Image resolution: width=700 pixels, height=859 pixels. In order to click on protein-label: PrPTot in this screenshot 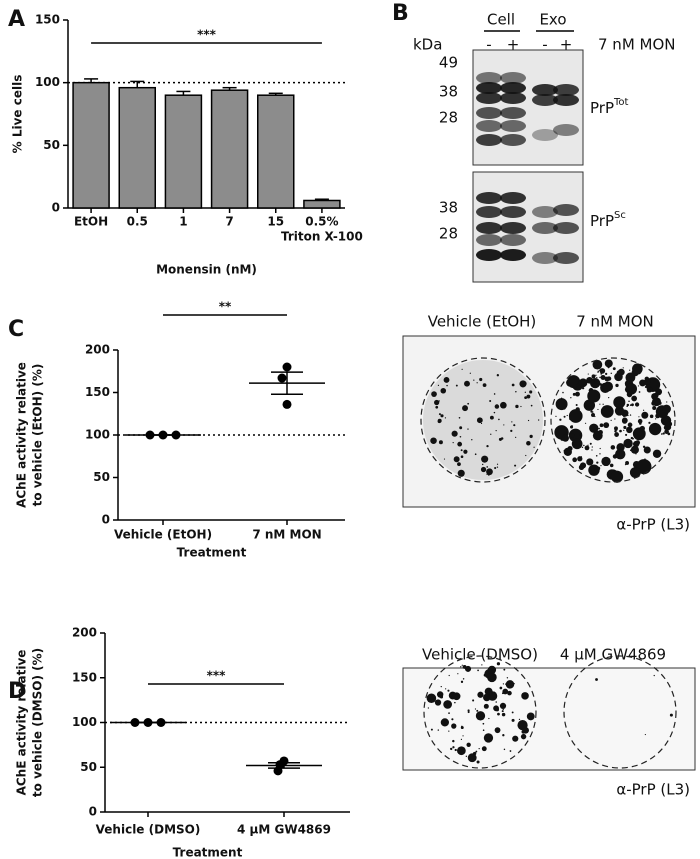, I will do `click(609, 107)`.